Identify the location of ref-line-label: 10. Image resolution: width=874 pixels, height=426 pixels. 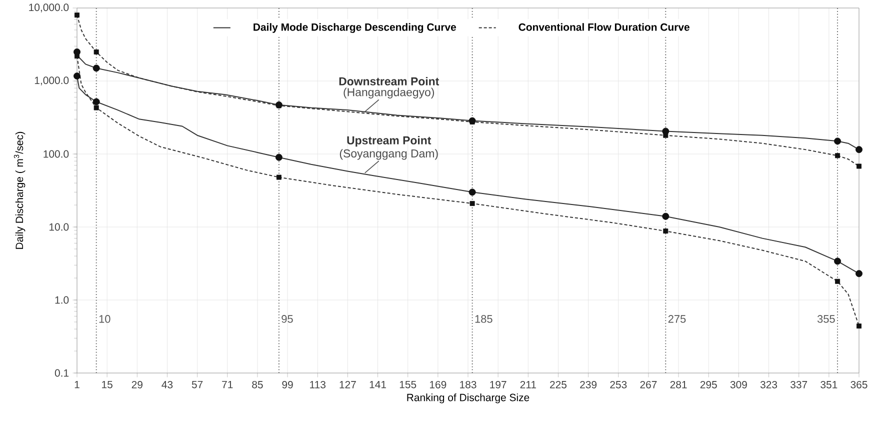
(104, 319).